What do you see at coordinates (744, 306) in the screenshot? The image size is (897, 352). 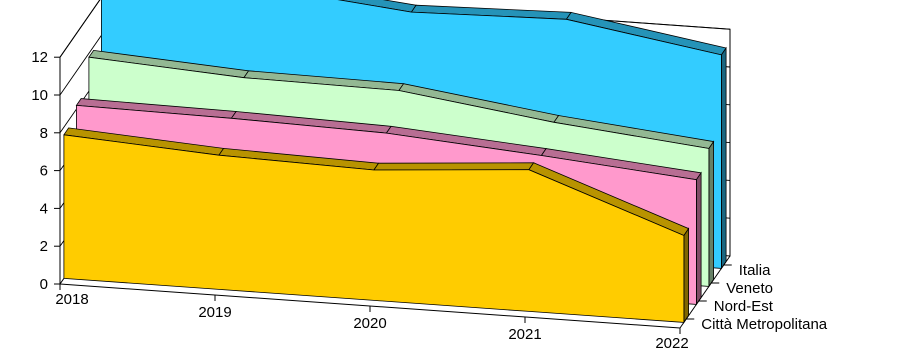 I see `series-label: Nord-Est` at bounding box center [744, 306].